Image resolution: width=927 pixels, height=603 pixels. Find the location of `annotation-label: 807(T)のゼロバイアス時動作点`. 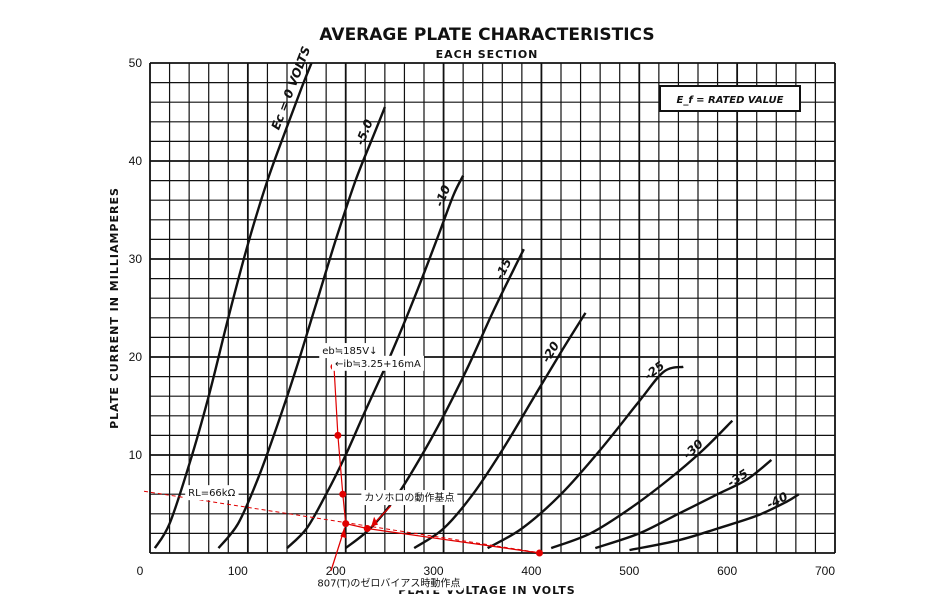

annotation-label: 807(T)のゼロバイアス時動作点 is located at coordinates (388, 582).